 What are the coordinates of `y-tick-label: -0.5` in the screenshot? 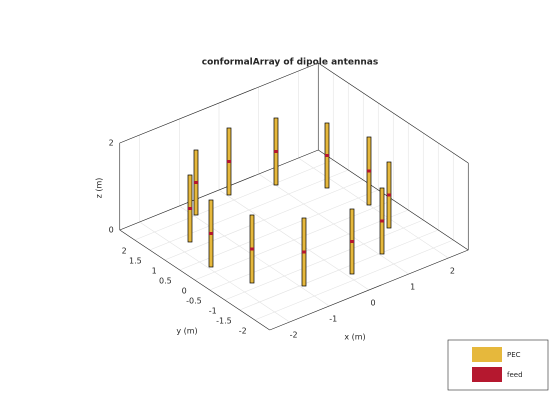 It's located at (194, 301).